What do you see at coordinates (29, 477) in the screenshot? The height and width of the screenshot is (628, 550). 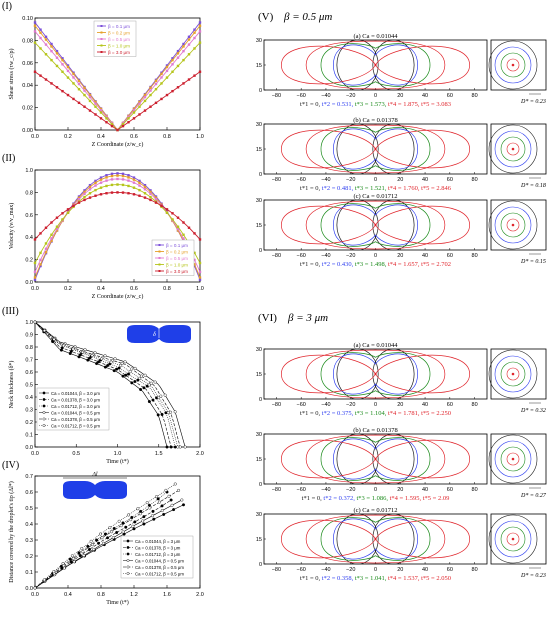 I see `y-tick-label: 0.7` at bounding box center [29, 477].